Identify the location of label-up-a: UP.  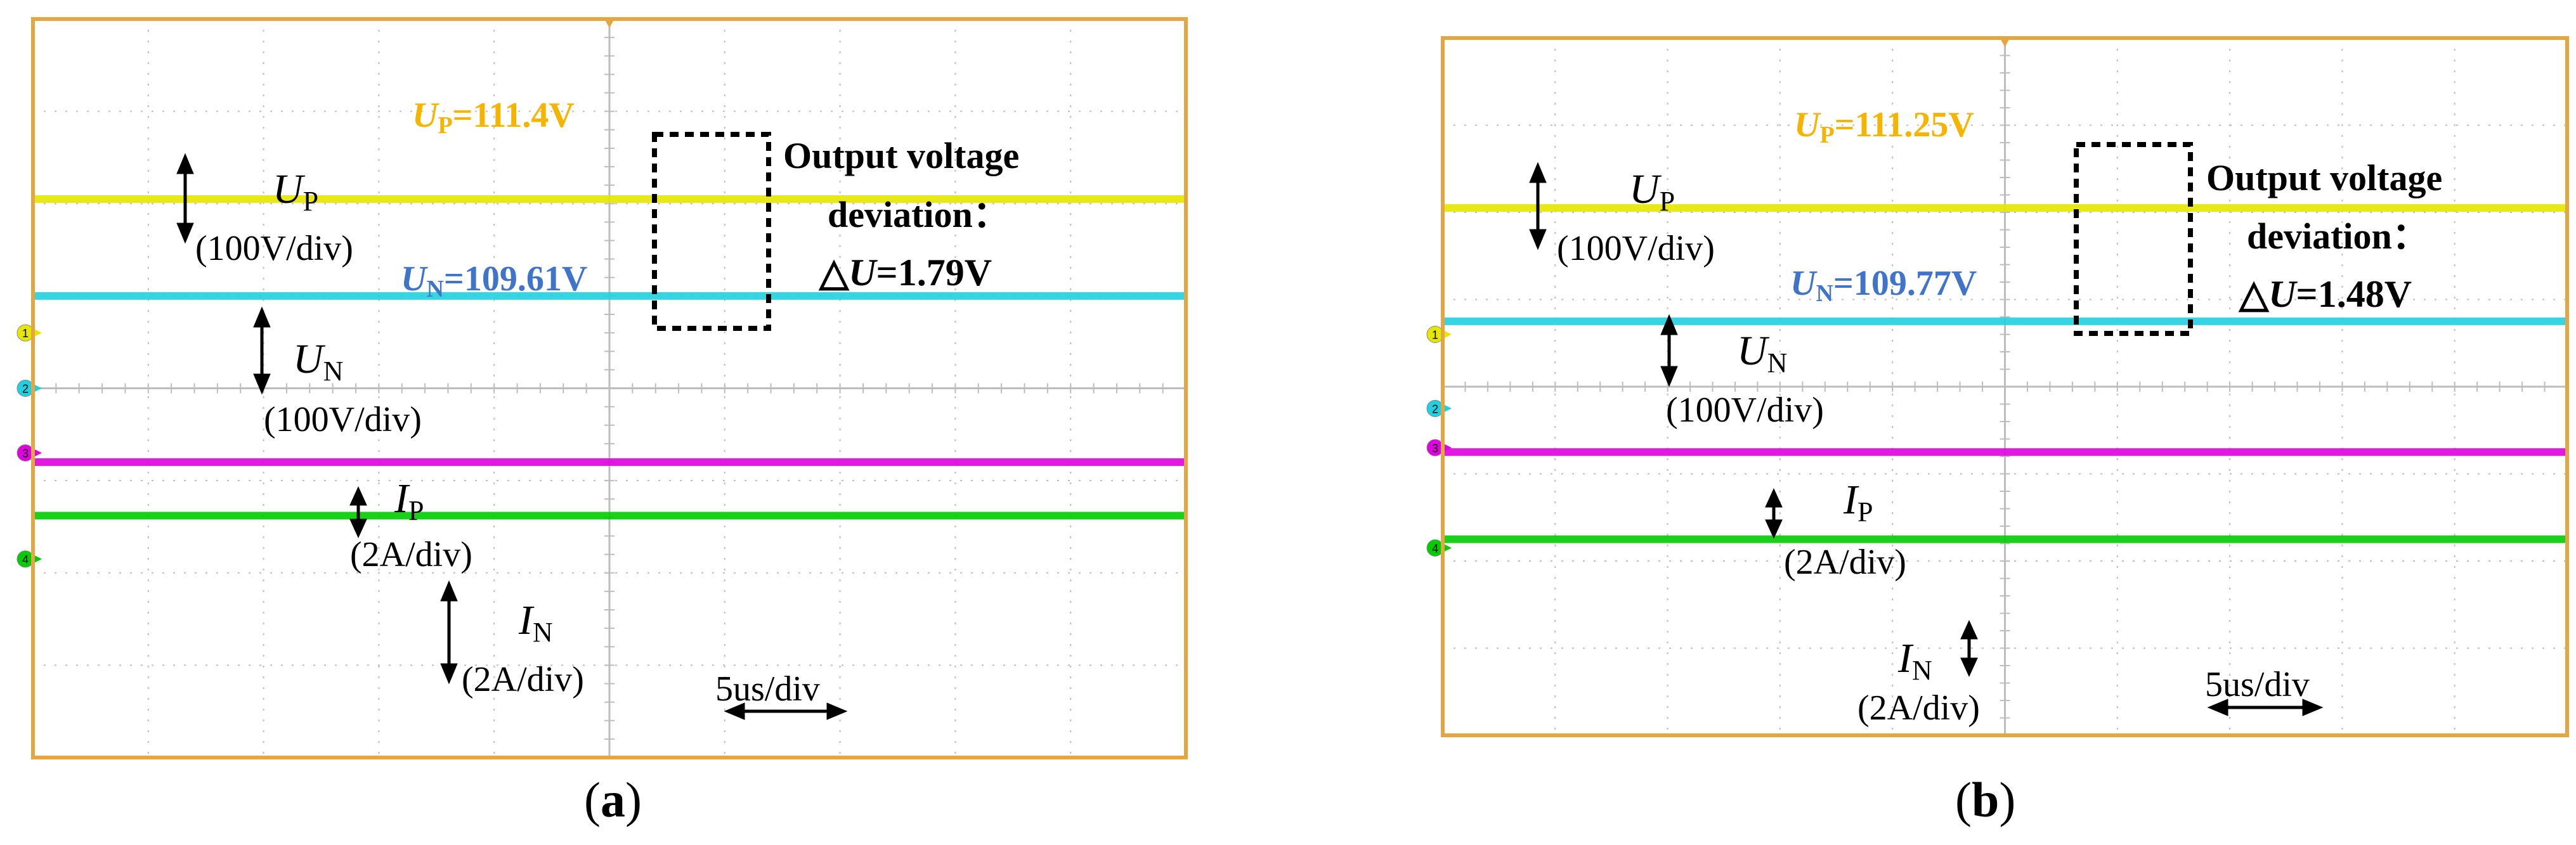
(296, 191).